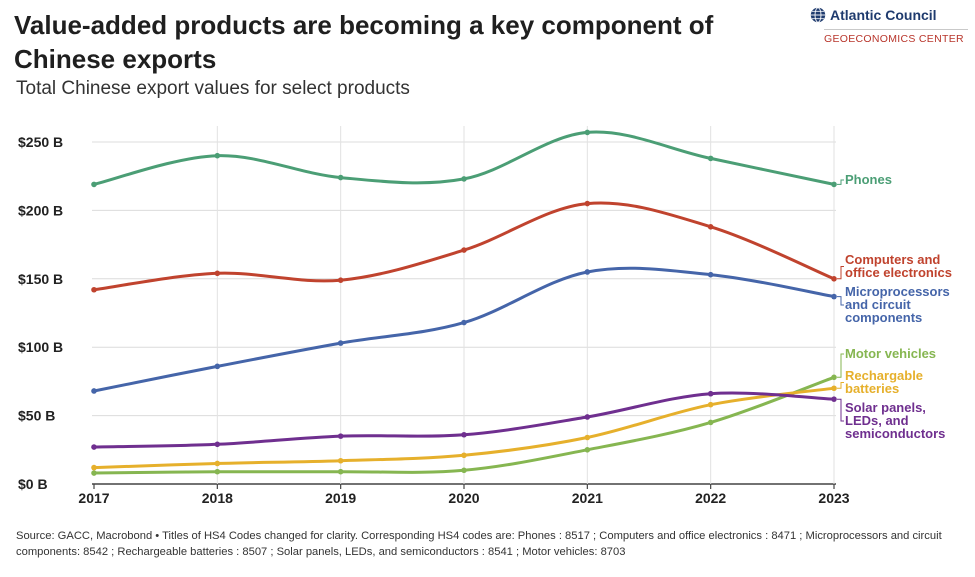 Image resolution: width=975 pixels, height=577 pixels. I want to click on x-tick-label: 2021, so click(587, 498).